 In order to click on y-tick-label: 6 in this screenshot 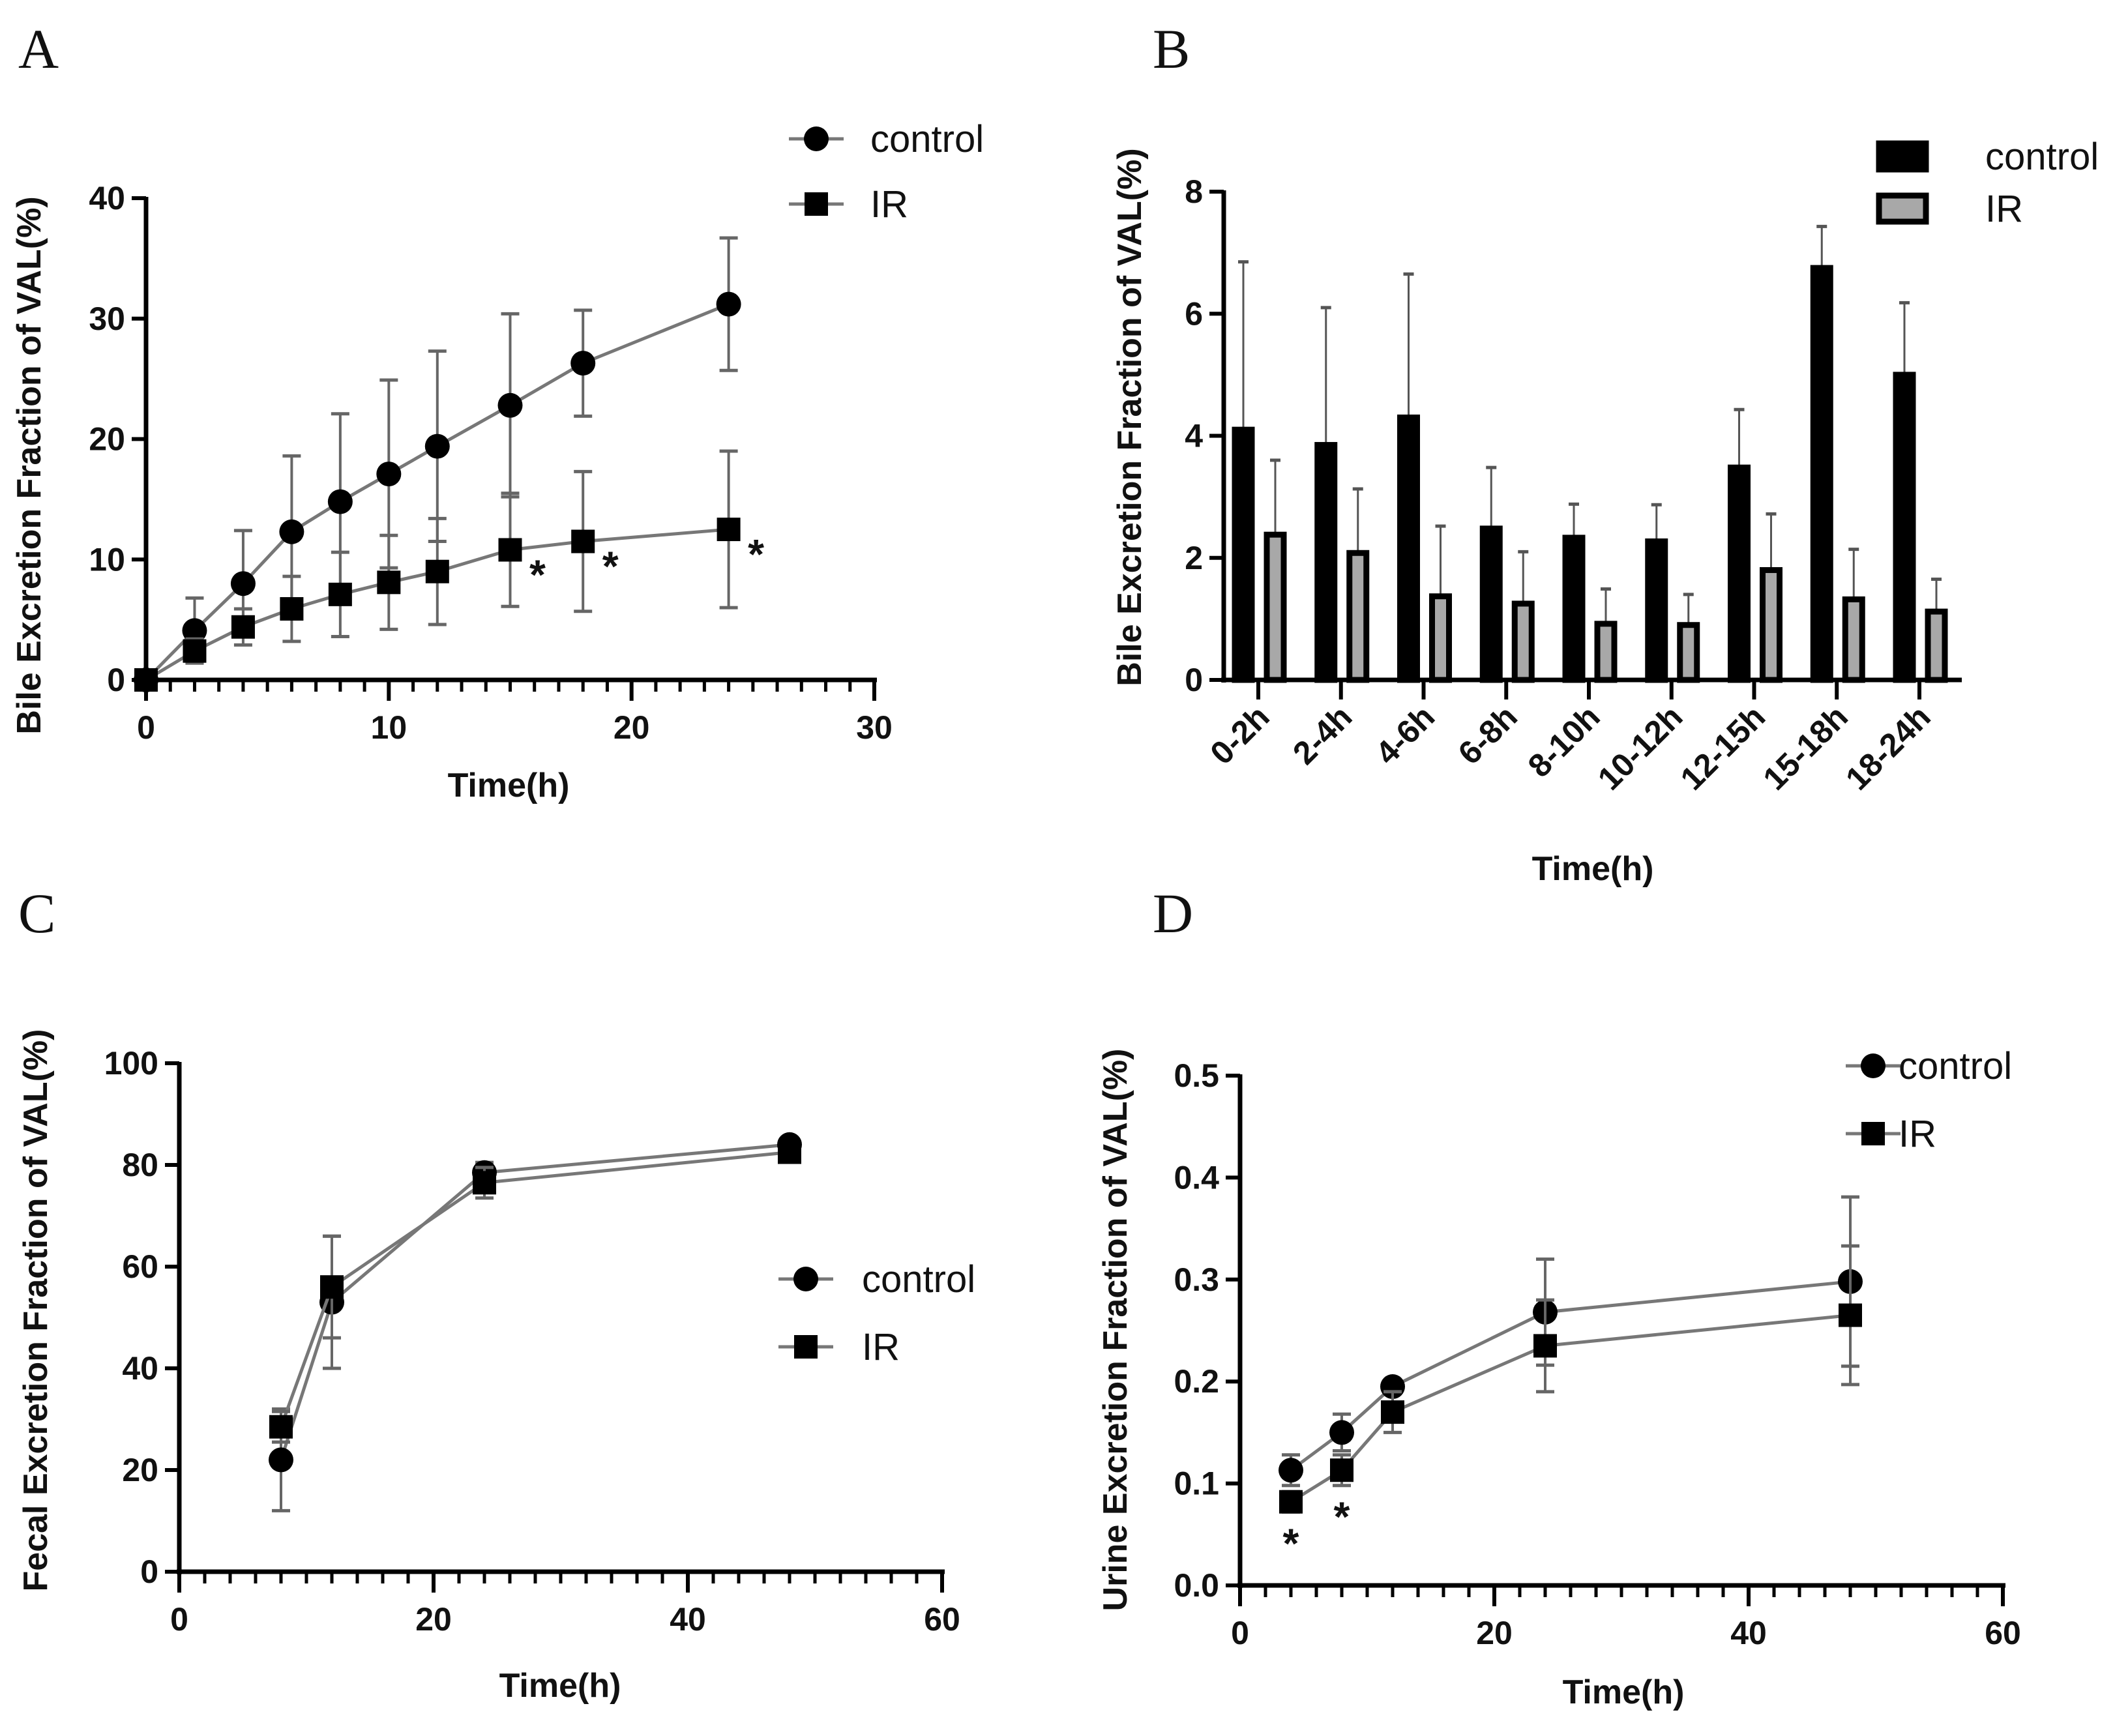, I will do `click(1194, 313)`.